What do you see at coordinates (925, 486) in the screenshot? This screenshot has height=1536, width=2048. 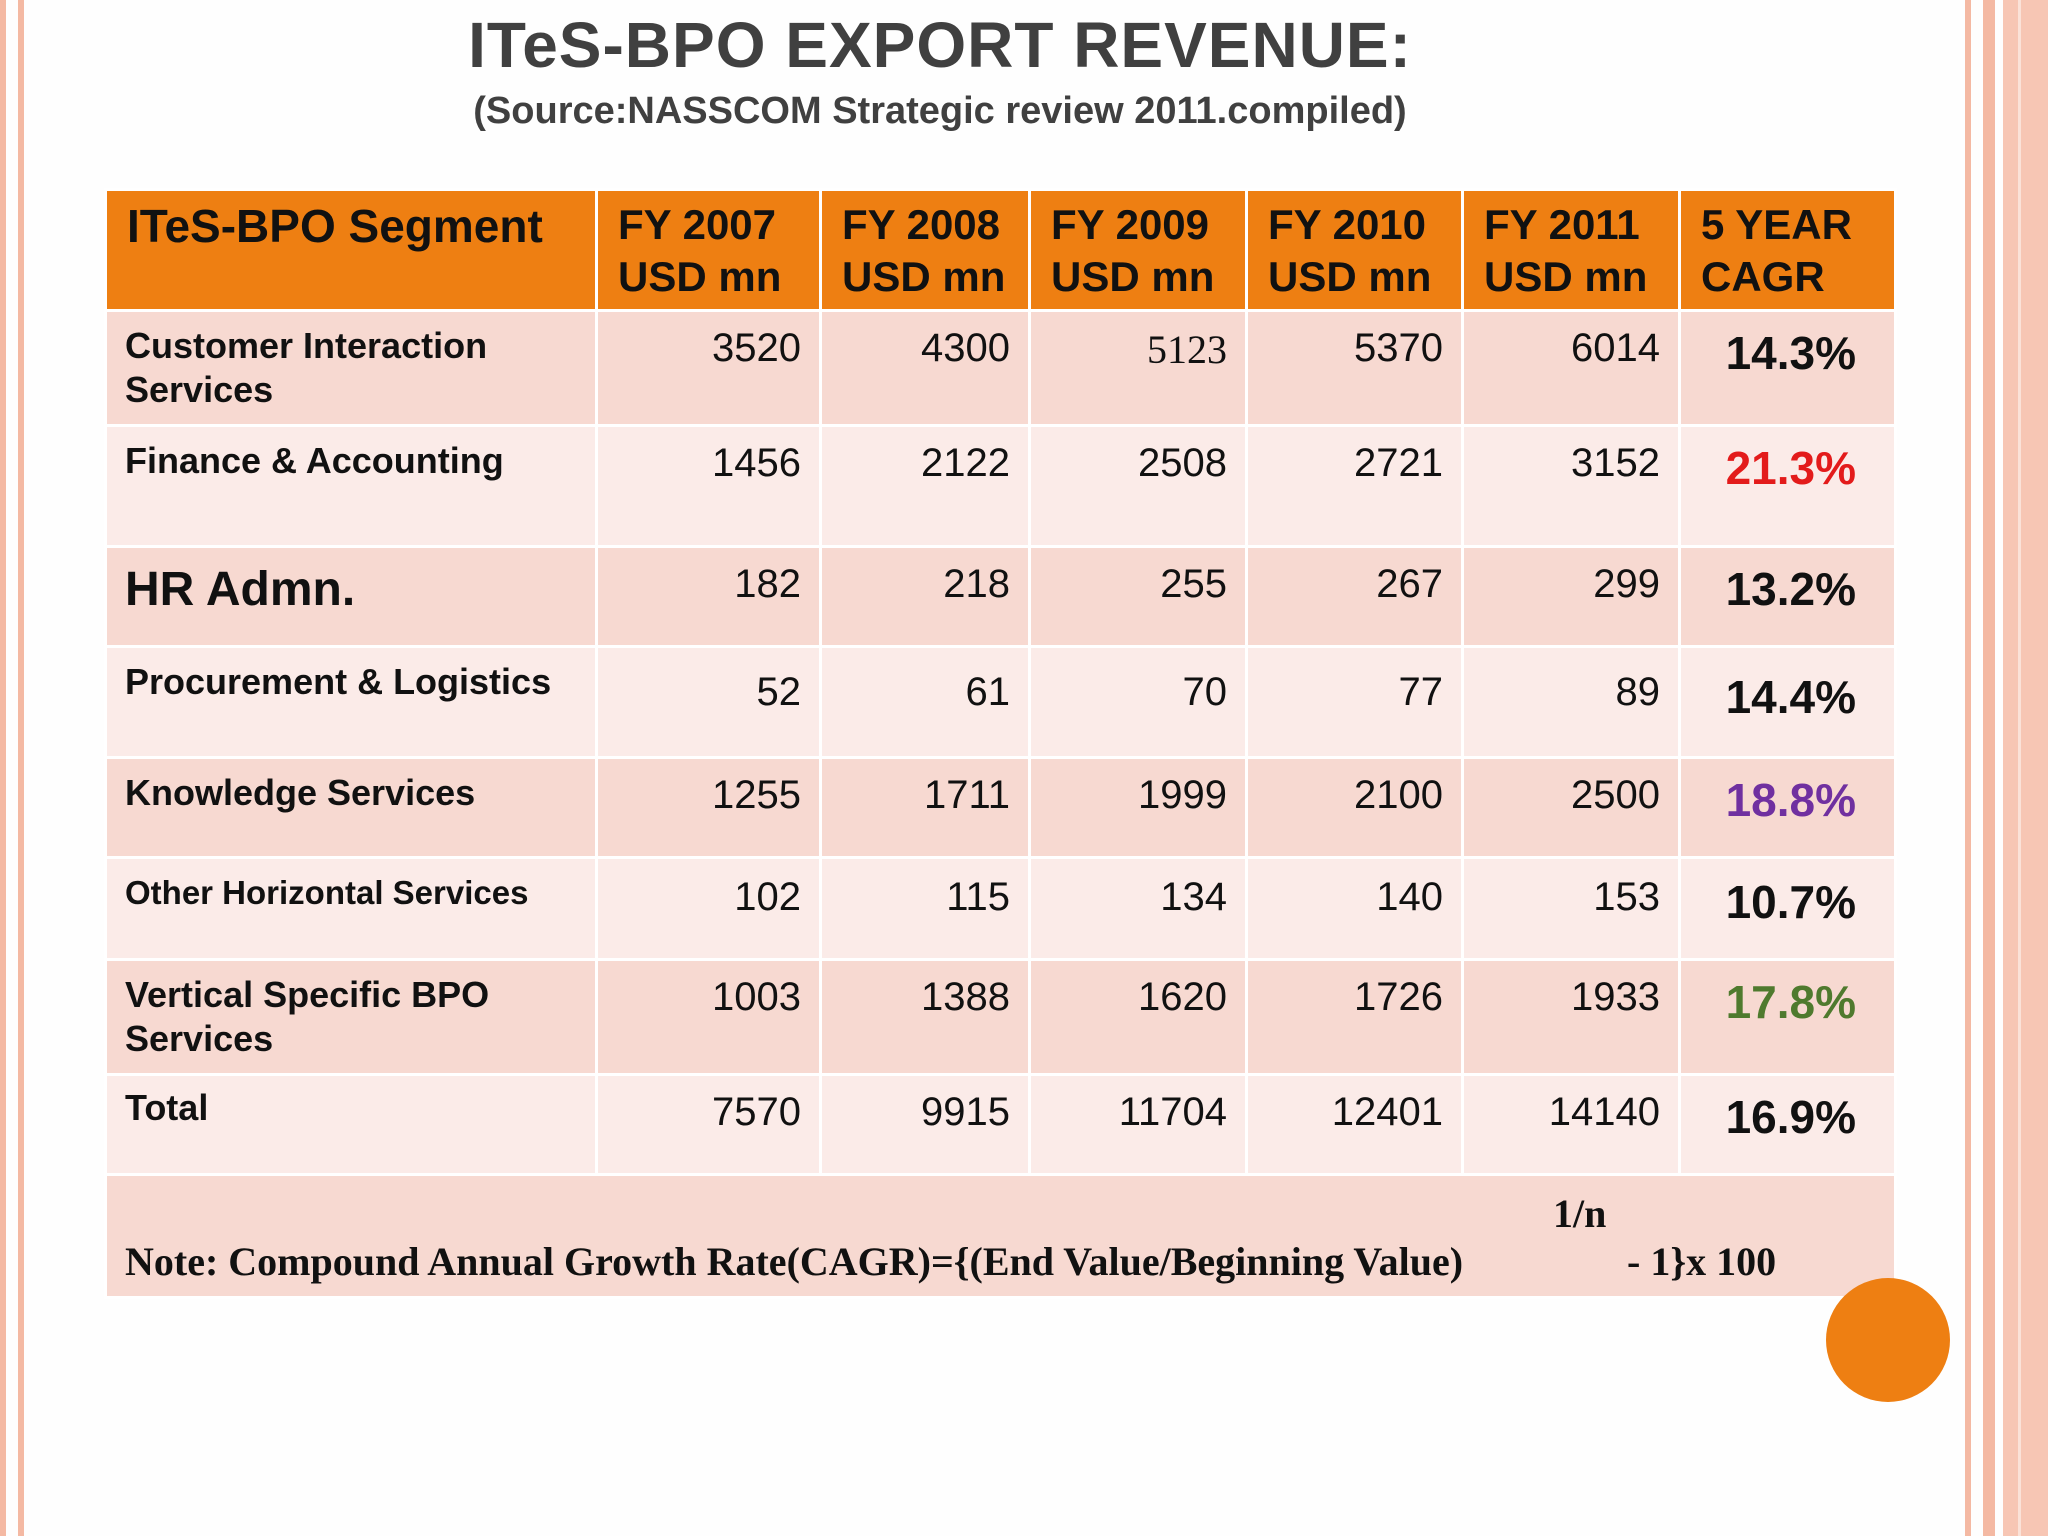 I see `value-fy2008: 2122` at bounding box center [925, 486].